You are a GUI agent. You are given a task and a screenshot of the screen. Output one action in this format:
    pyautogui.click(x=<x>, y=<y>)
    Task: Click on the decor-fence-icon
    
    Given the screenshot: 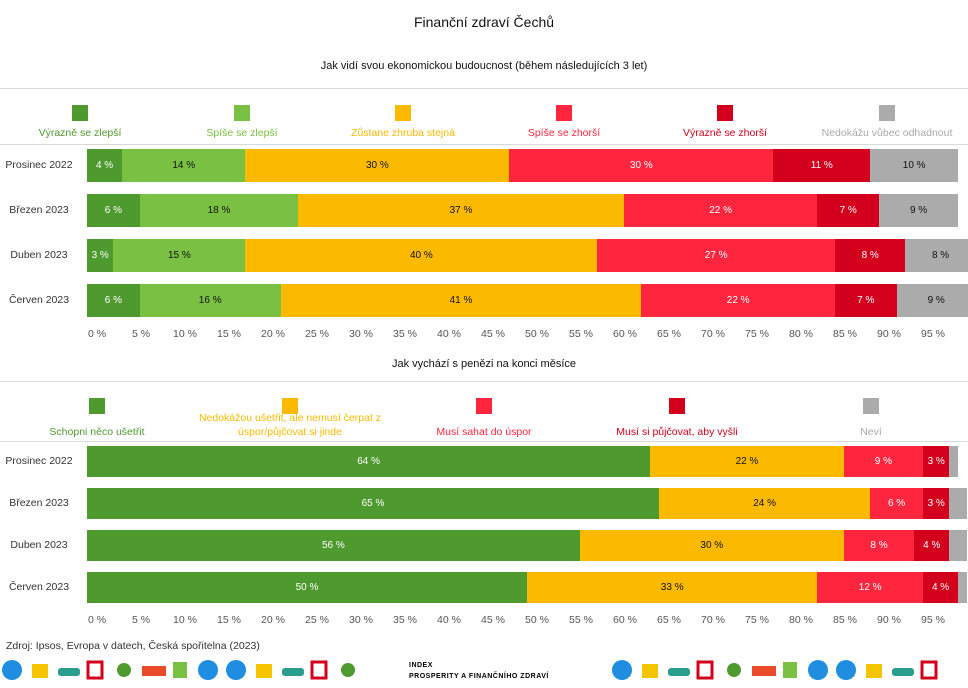 What is the action you would take?
    pyautogui.click(x=154, y=671)
    